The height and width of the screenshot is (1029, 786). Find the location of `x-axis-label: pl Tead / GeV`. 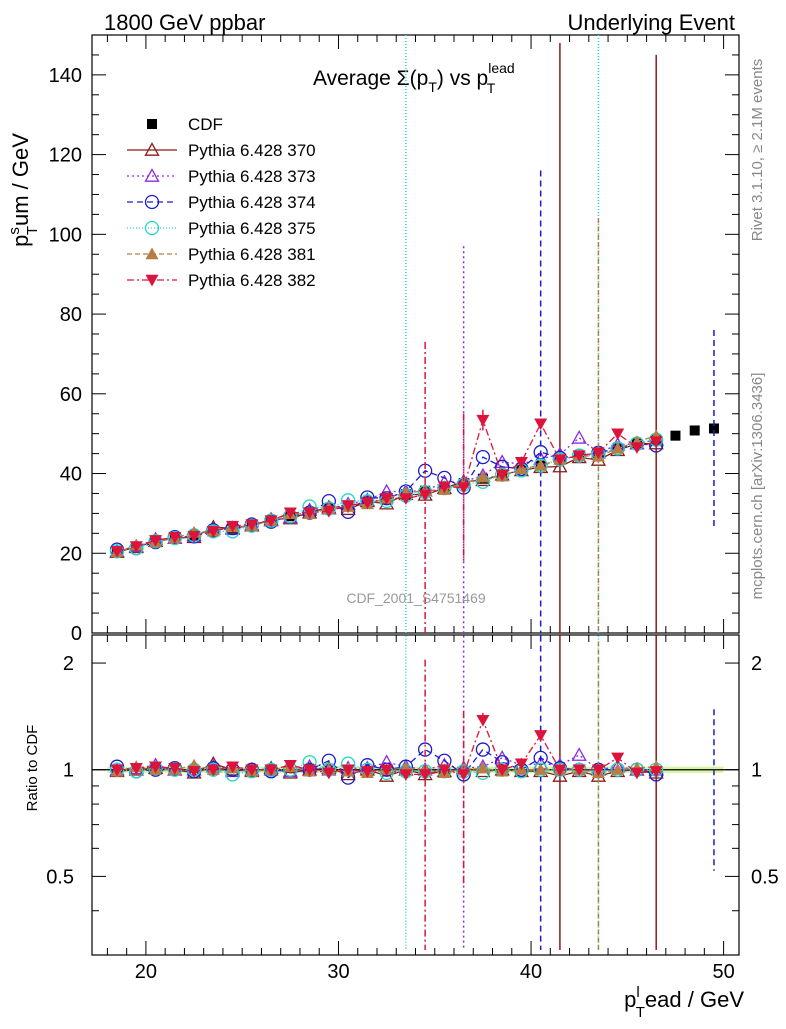

x-axis-label: pl Tead / GeV is located at coordinates (684, 1002).